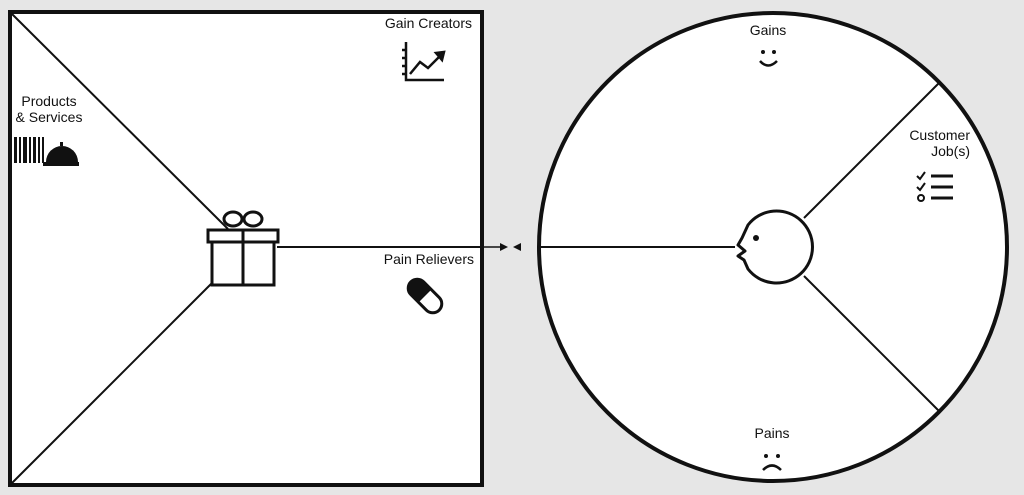  I want to click on products-services-label-line2: & Services, so click(49, 117).